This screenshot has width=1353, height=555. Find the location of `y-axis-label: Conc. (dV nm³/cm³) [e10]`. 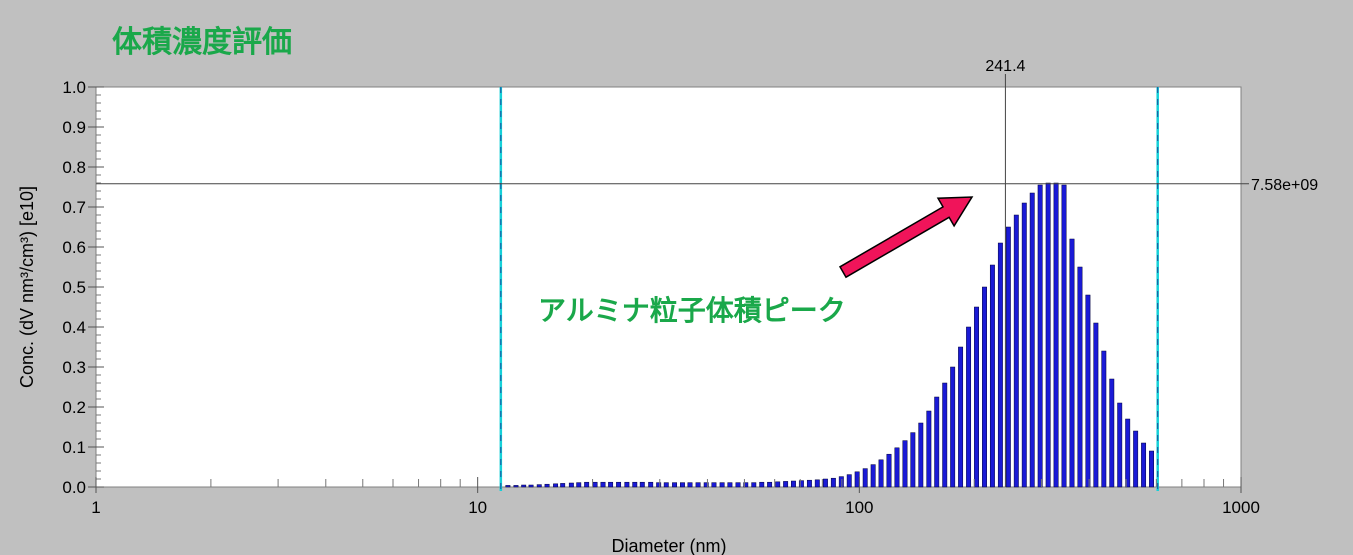

y-axis-label: Conc. (dV nm³/cm³) [e10] is located at coordinates (27, 287).